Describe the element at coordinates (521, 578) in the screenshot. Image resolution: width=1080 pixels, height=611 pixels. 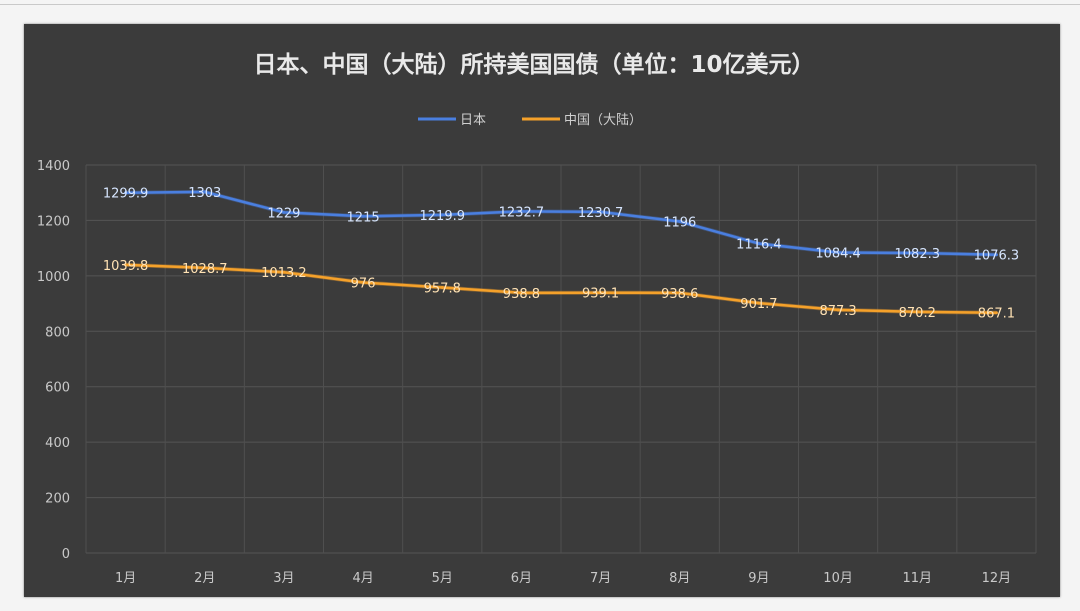
I see `x-tick-label: 6月` at that location.